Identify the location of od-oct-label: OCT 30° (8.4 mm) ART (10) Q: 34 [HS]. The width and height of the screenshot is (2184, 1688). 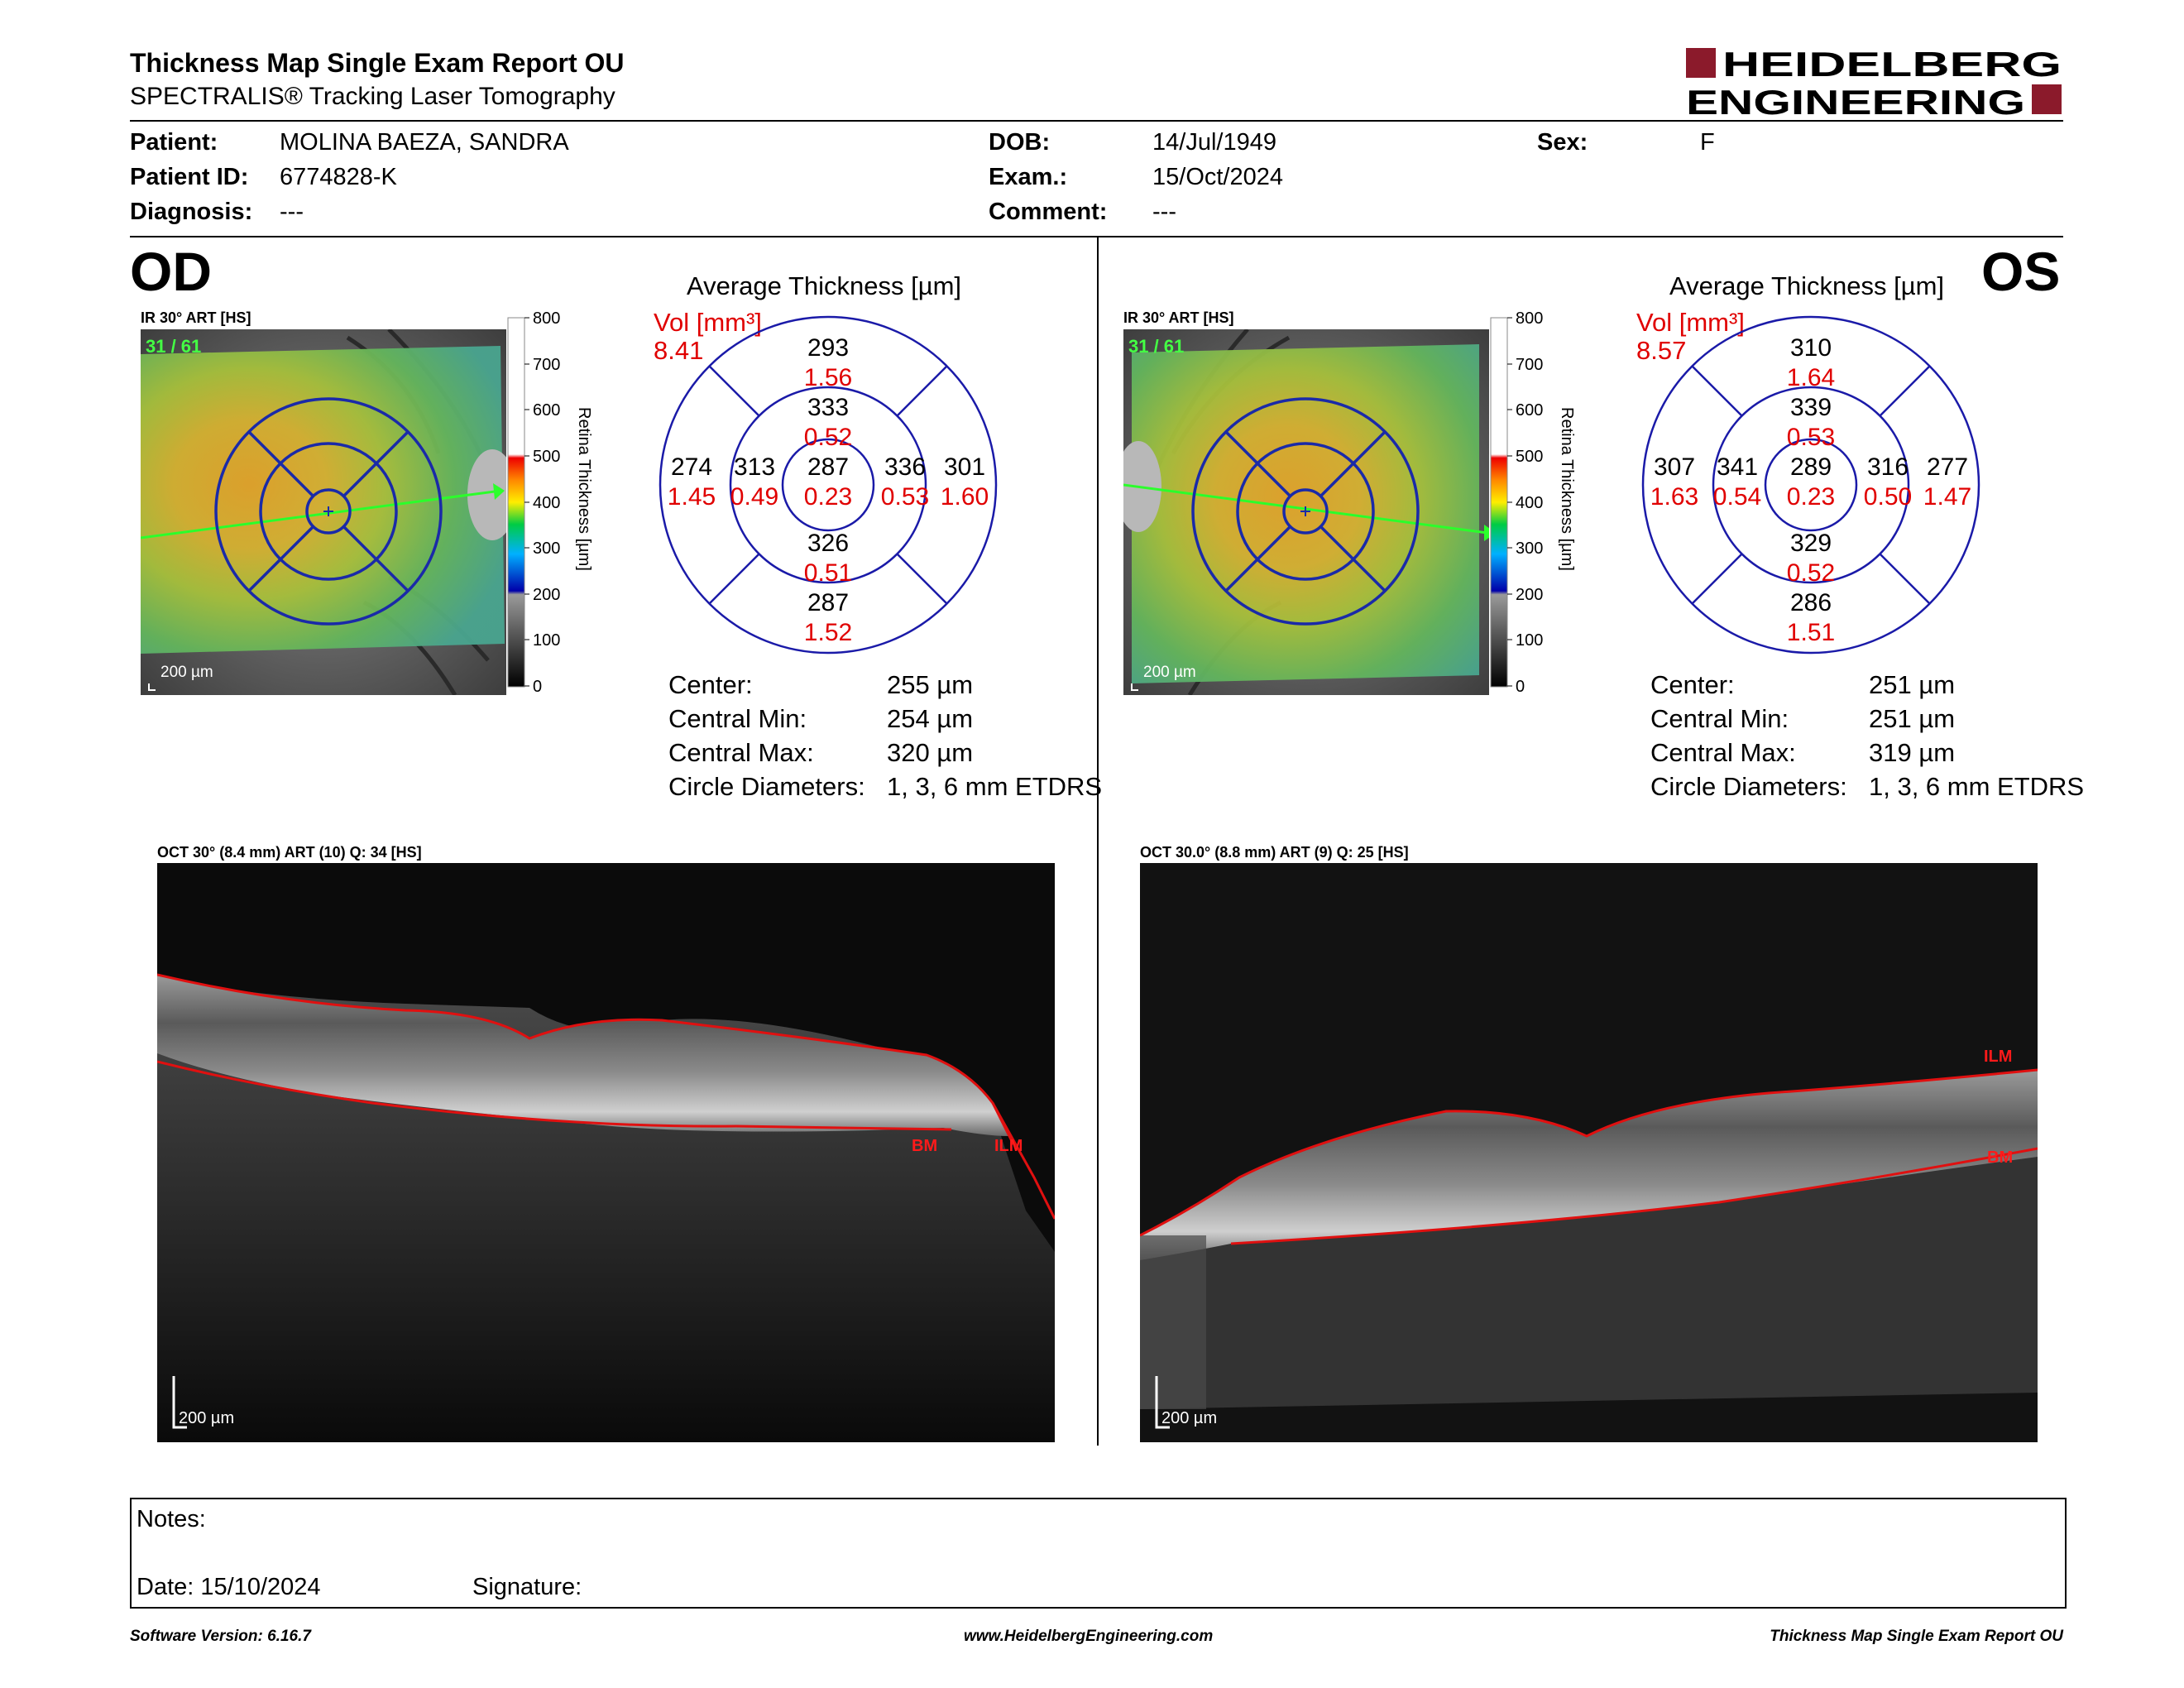
(289, 852).